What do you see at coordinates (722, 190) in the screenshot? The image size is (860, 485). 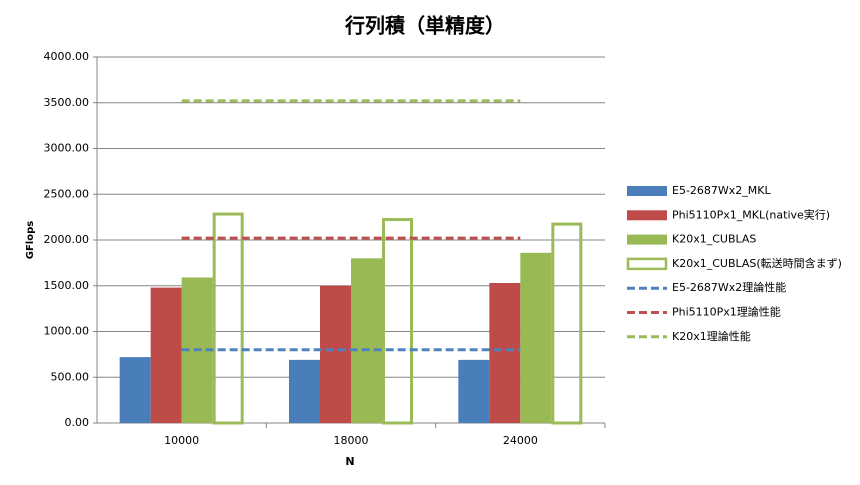 I see `legend-label: E5-2687Wx2_MKL` at bounding box center [722, 190].